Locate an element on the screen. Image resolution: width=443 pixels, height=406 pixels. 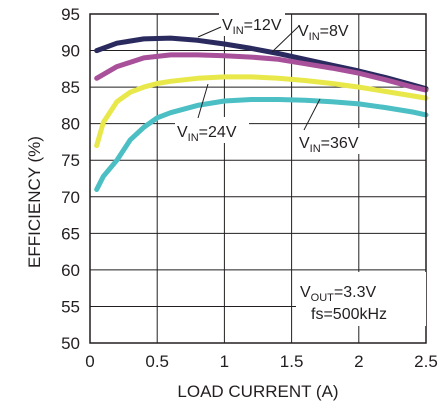
leader-line-12v is located at coordinates (209, 32).